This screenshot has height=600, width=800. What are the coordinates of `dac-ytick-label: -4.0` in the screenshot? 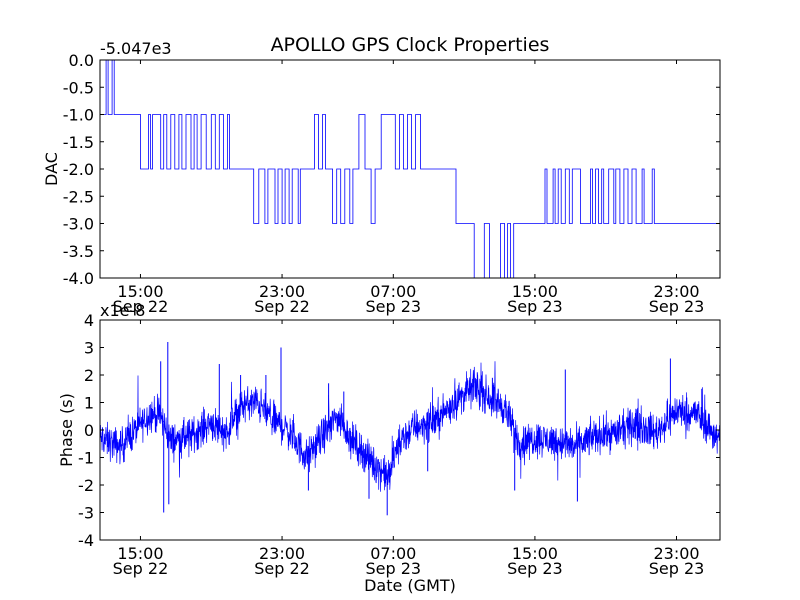 It's located at (78, 278).